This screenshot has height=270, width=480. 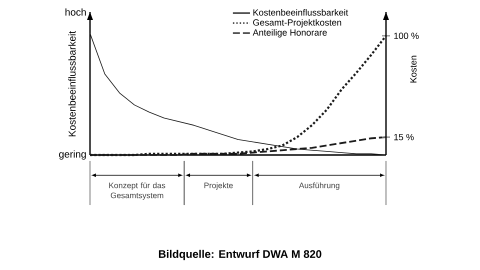 What do you see at coordinates (240, 255) in the screenshot?
I see `text: Bildquelle: Entwurf DWA M 820` at bounding box center [240, 255].